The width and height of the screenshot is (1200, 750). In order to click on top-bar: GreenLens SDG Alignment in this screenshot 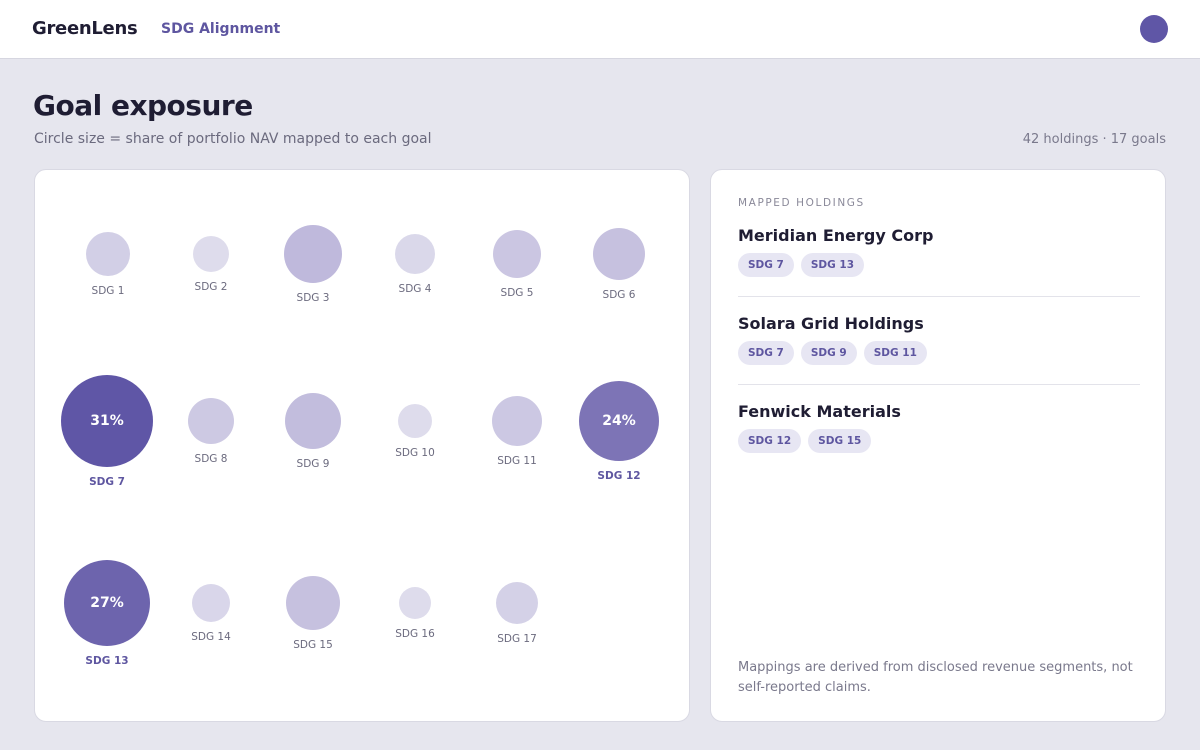, I will do `click(600, 29)`.